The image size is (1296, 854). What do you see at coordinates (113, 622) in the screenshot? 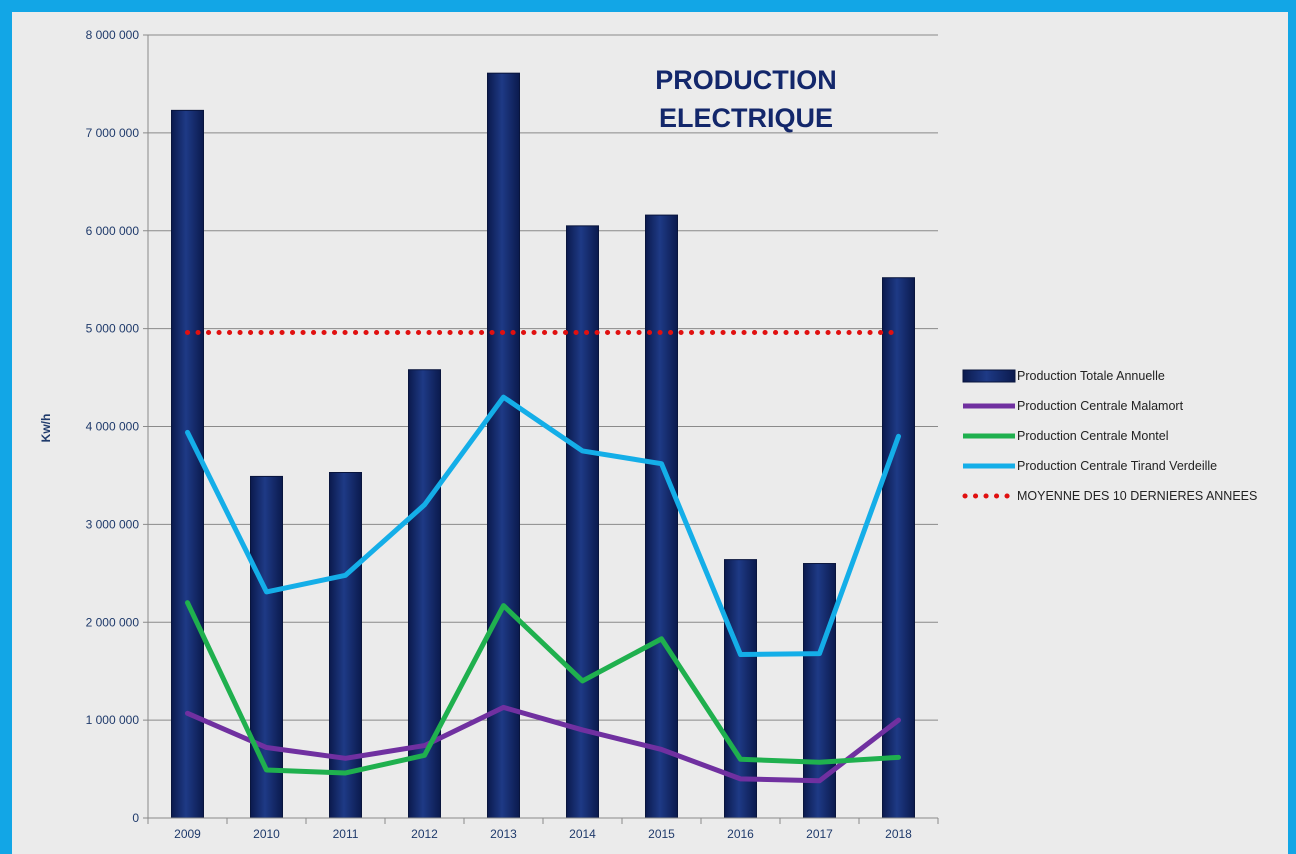
I see `y-tick-label: 2 000 000` at bounding box center [113, 622].